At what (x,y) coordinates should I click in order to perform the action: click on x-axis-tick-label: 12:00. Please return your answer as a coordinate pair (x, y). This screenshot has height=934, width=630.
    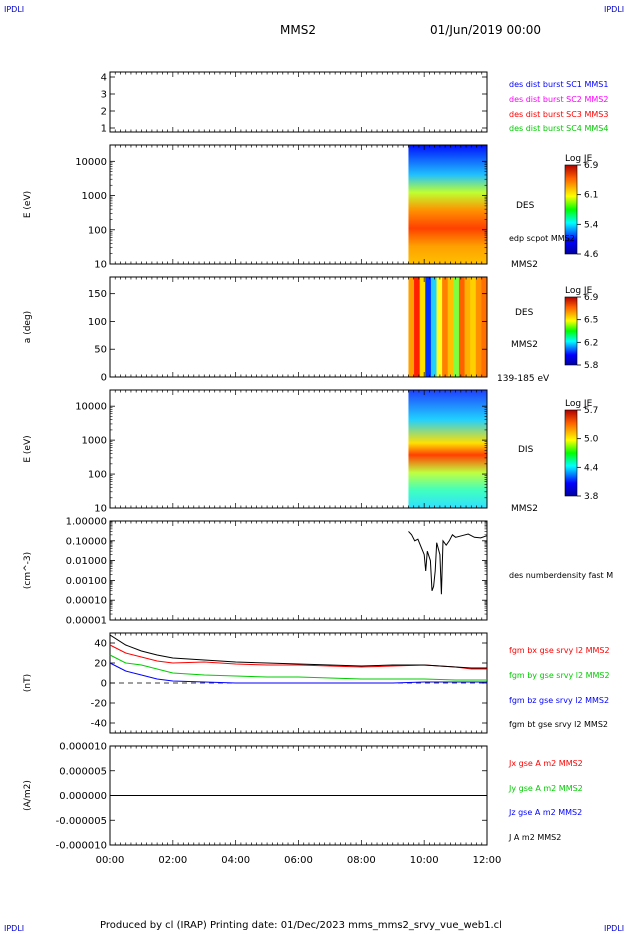
    Looking at the image, I should click on (487, 860).